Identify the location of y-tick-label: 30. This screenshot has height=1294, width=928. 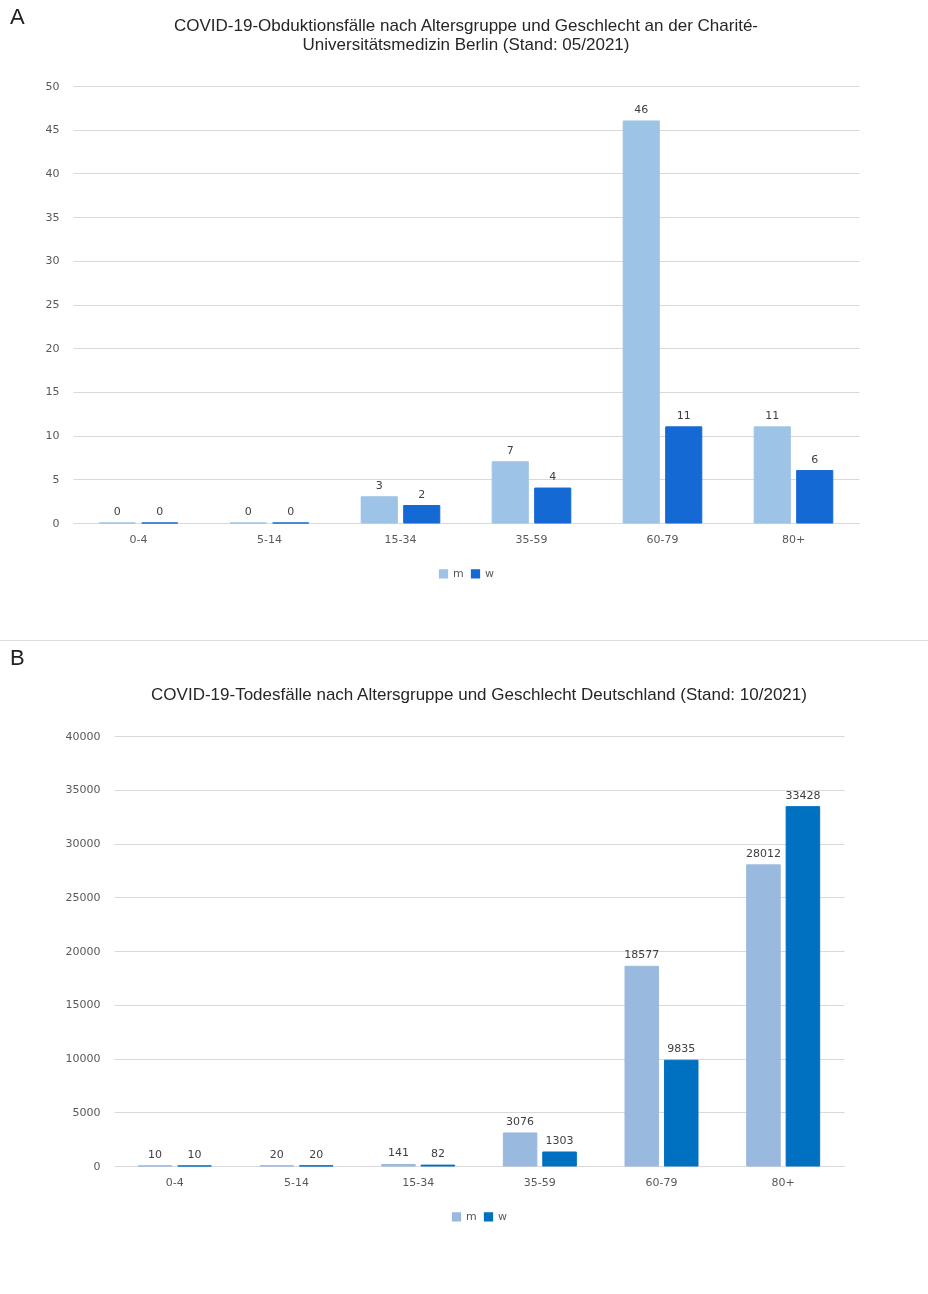
(52, 261).